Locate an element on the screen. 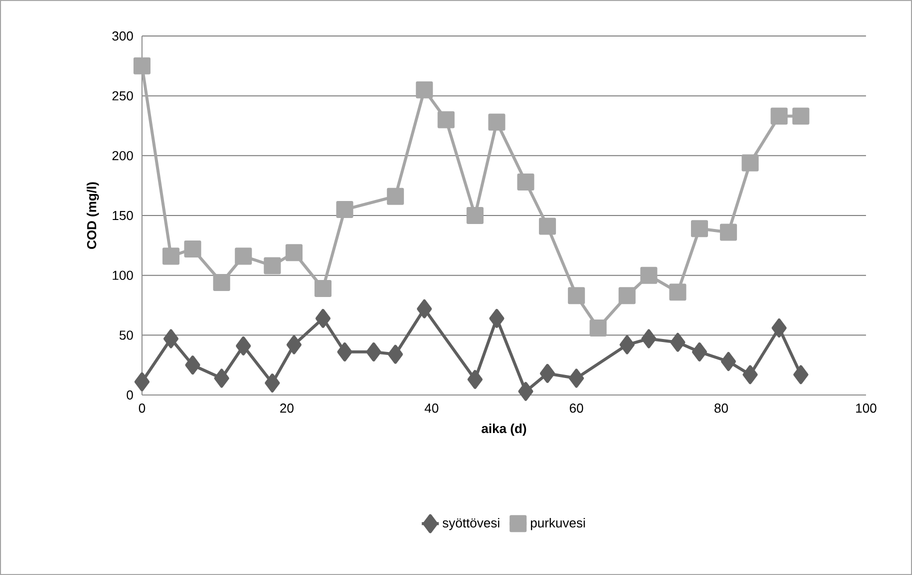 The height and width of the screenshot is (575, 912). x-tick-label: 80 is located at coordinates (721, 408).